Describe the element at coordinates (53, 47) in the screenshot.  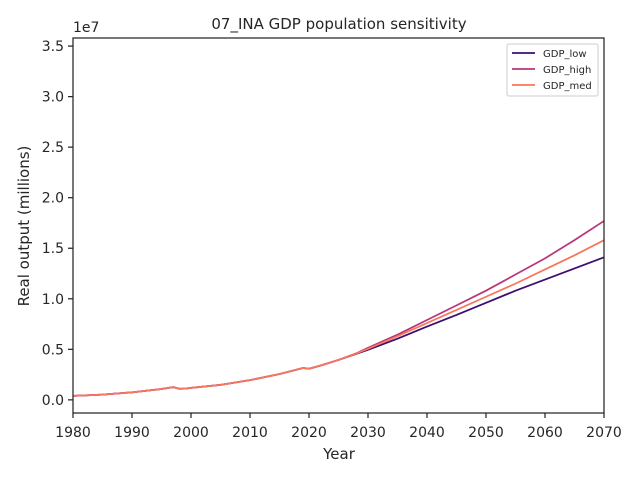
I see `y-tick-label-3.5: 3.5` at that location.